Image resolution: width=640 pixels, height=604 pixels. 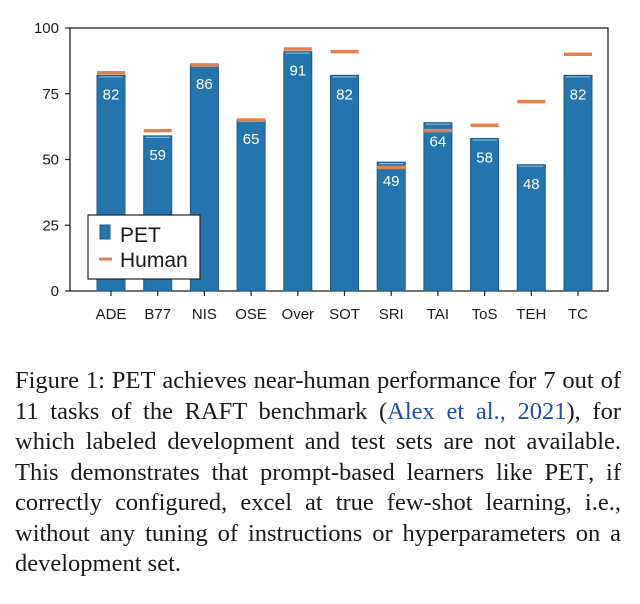 I want to click on x-tick-label: TEH, so click(x=531, y=314).